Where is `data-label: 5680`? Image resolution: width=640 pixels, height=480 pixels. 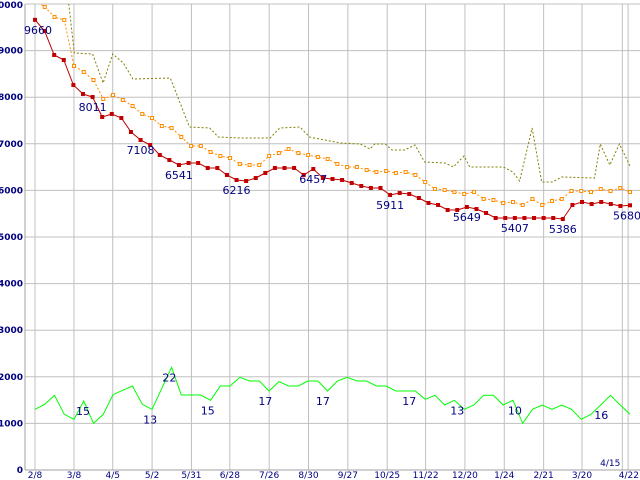
data-label: 5680 is located at coordinates (626, 215).